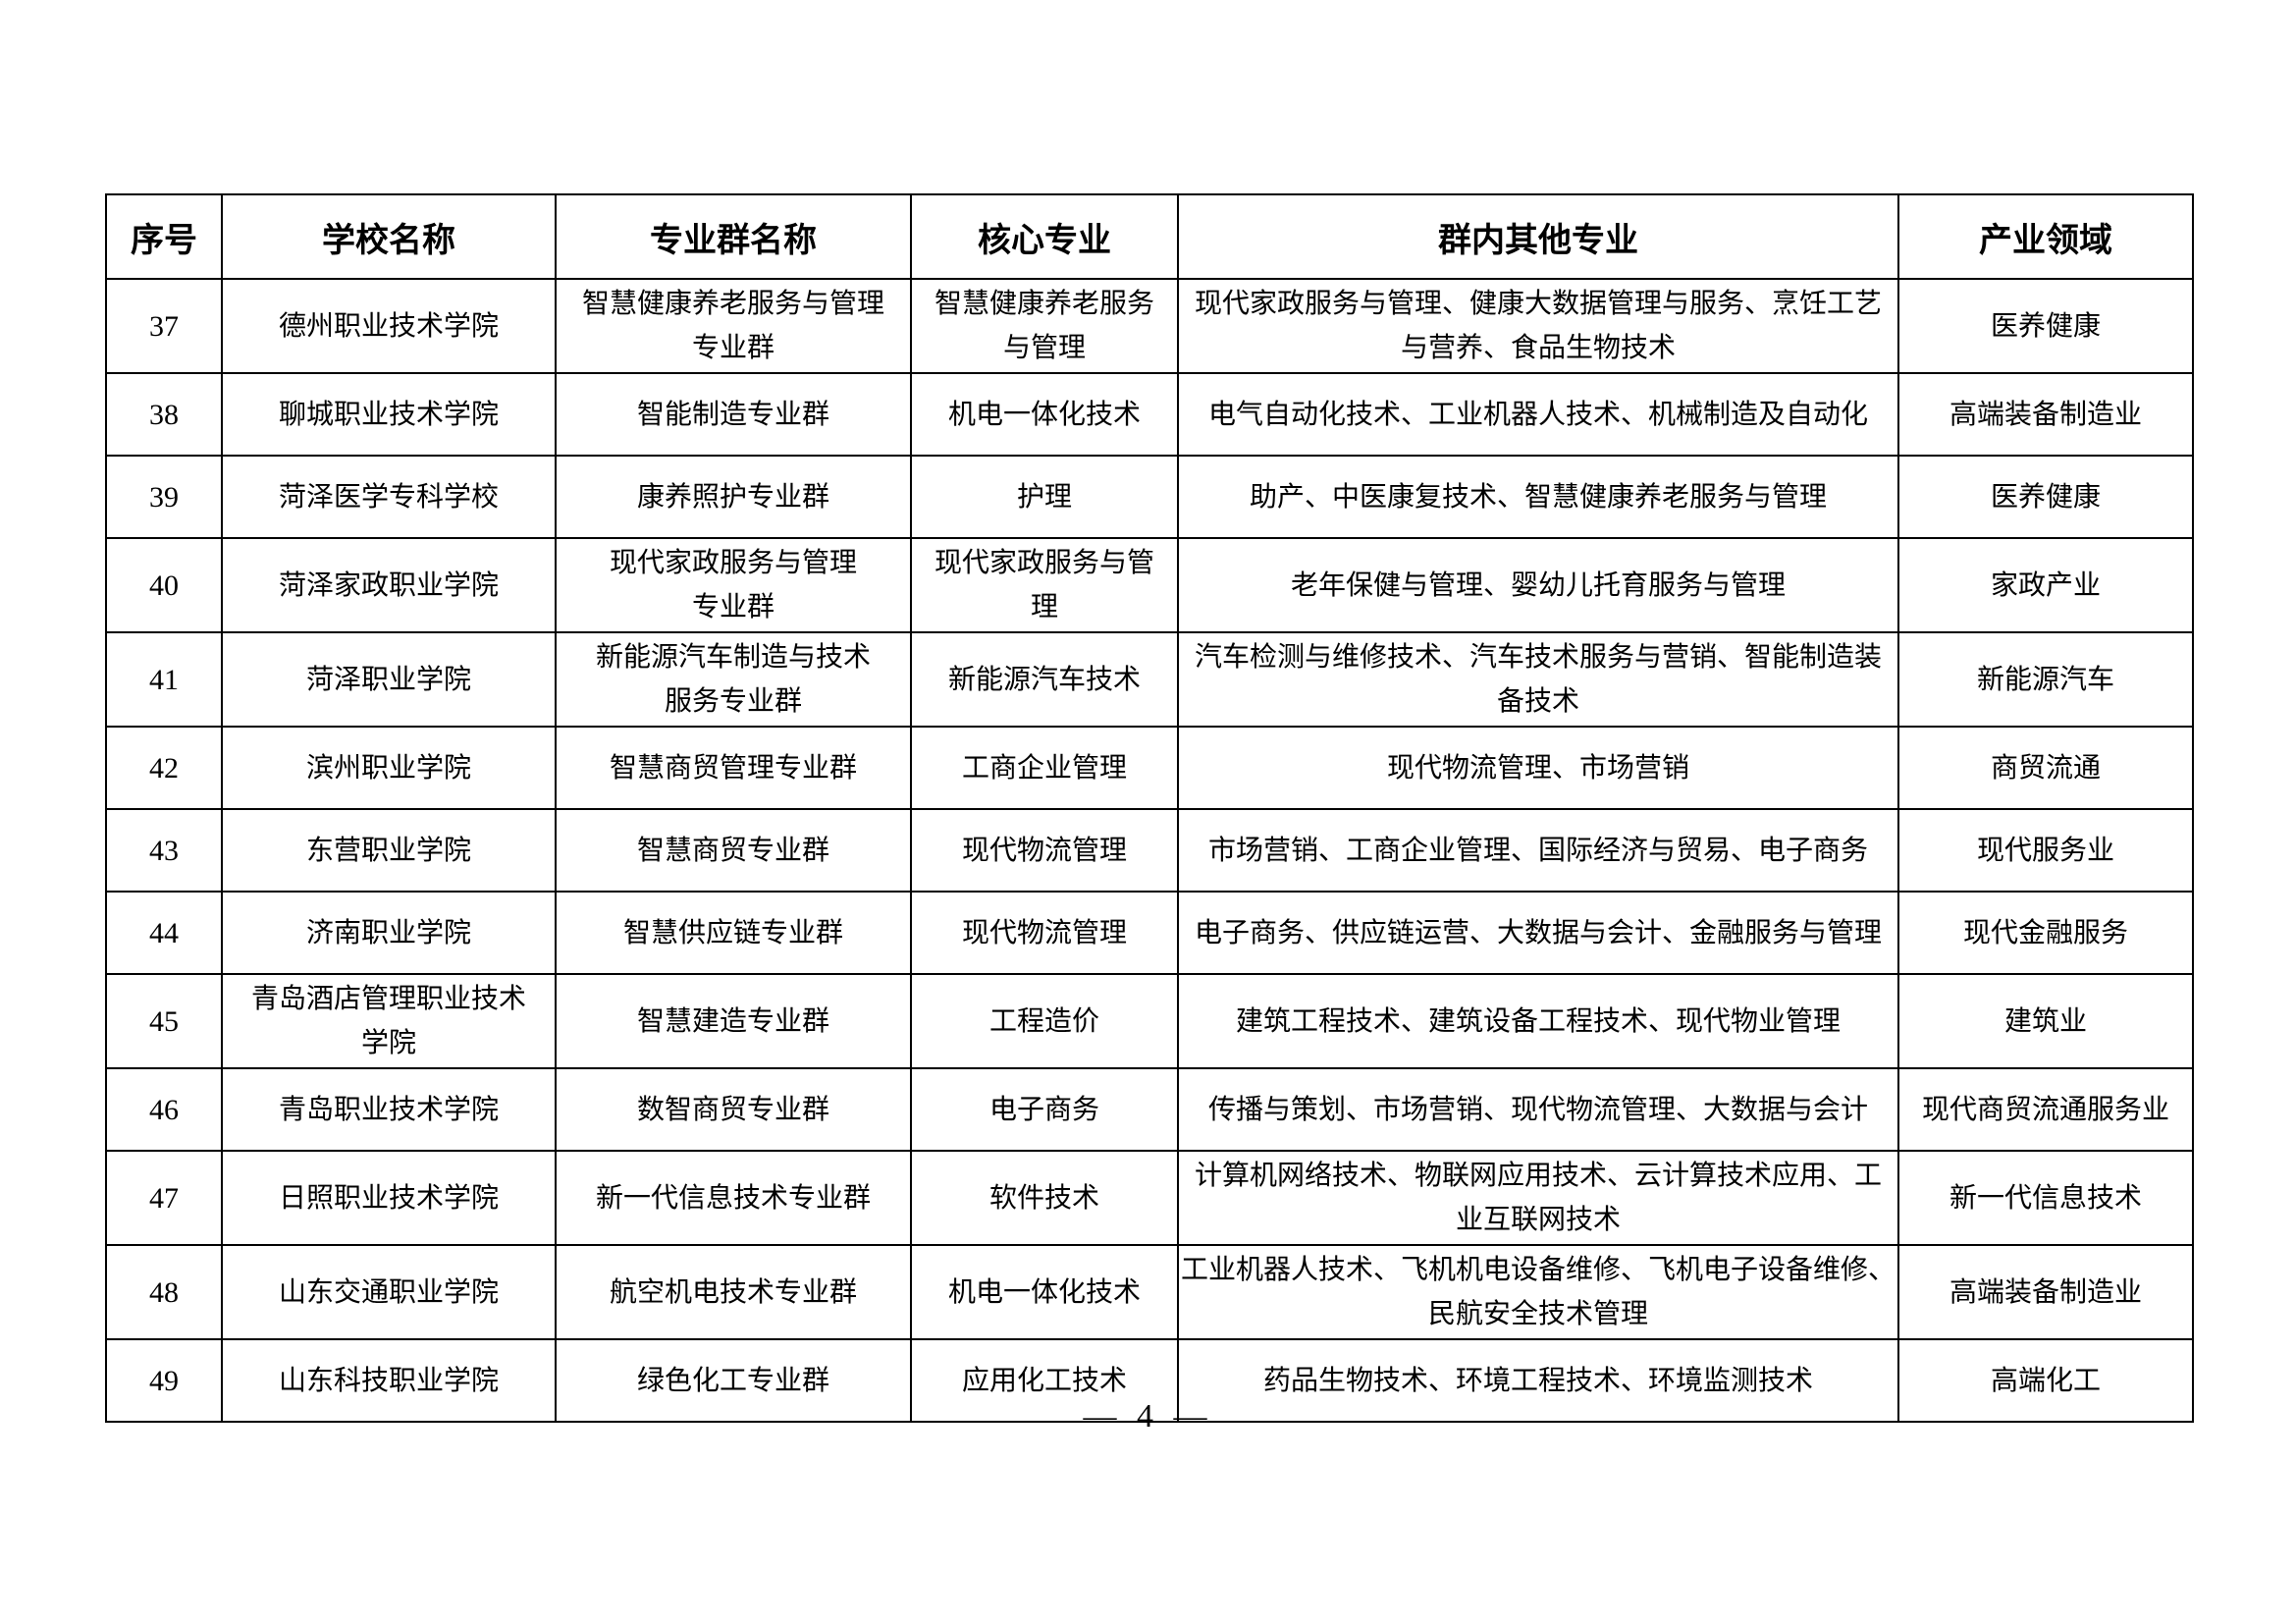  Describe the element at coordinates (389, 414) in the screenshot. I see `cell-school: 聊城职业技术学院` at that location.